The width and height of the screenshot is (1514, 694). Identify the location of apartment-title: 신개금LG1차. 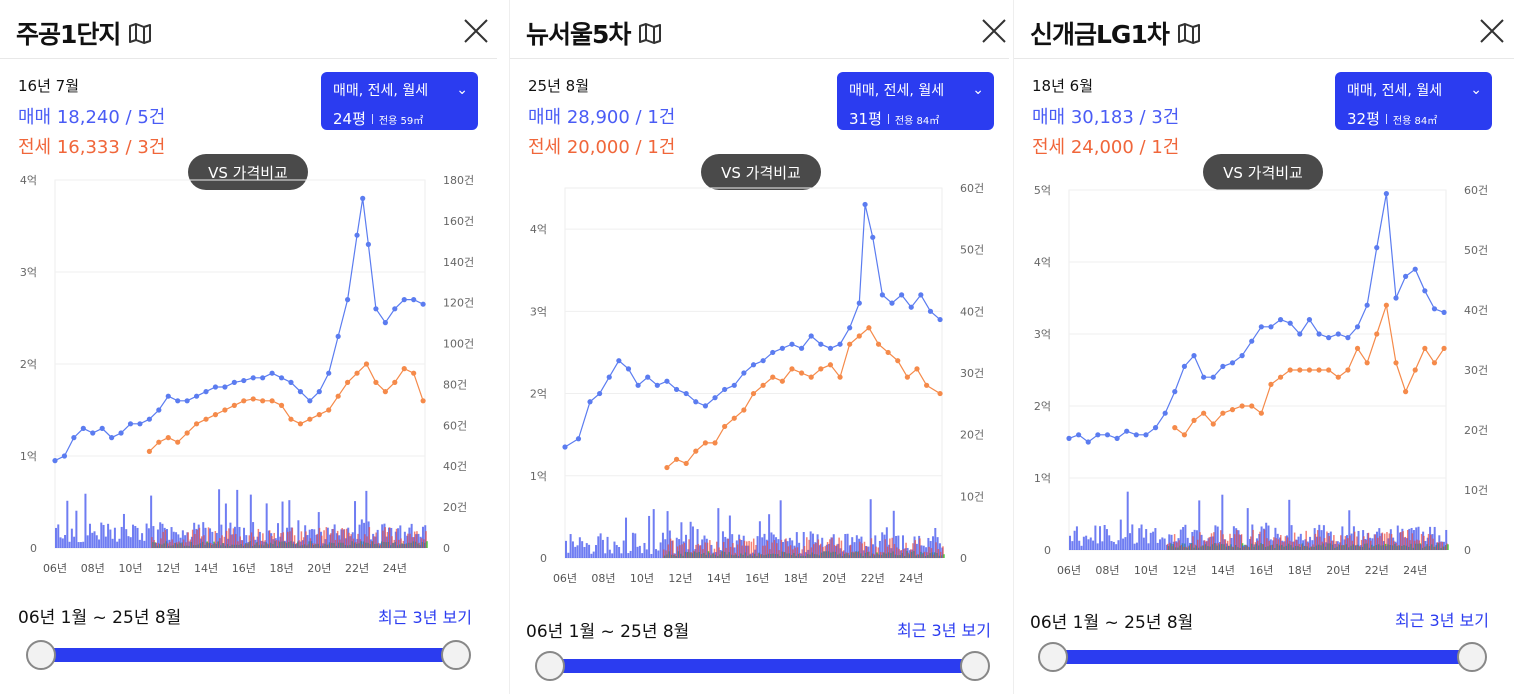
(1100, 34).